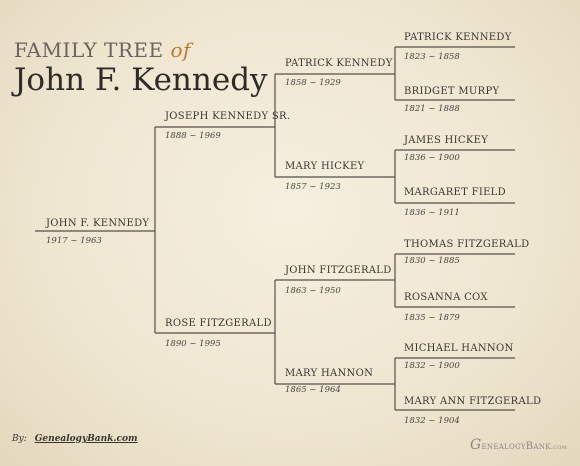  I want to click on great-grandparent-3-name: JAMES HICKEY, so click(446, 140).